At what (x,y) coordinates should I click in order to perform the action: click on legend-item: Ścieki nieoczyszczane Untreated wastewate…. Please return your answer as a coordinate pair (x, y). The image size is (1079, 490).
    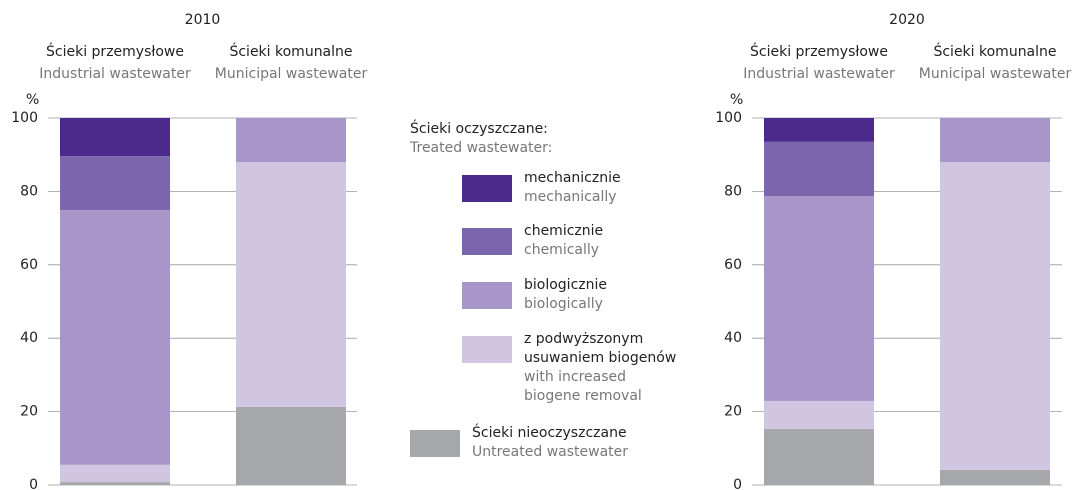
    Looking at the image, I should click on (567, 443).